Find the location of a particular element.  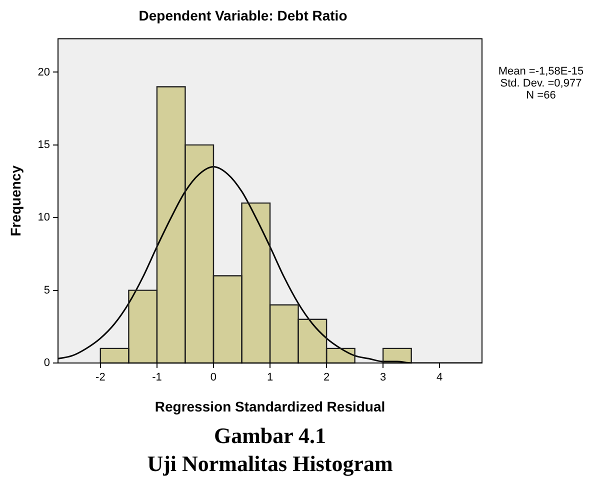

x-axis-title: Regression Standardized Residual is located at coordinates (270, 406).